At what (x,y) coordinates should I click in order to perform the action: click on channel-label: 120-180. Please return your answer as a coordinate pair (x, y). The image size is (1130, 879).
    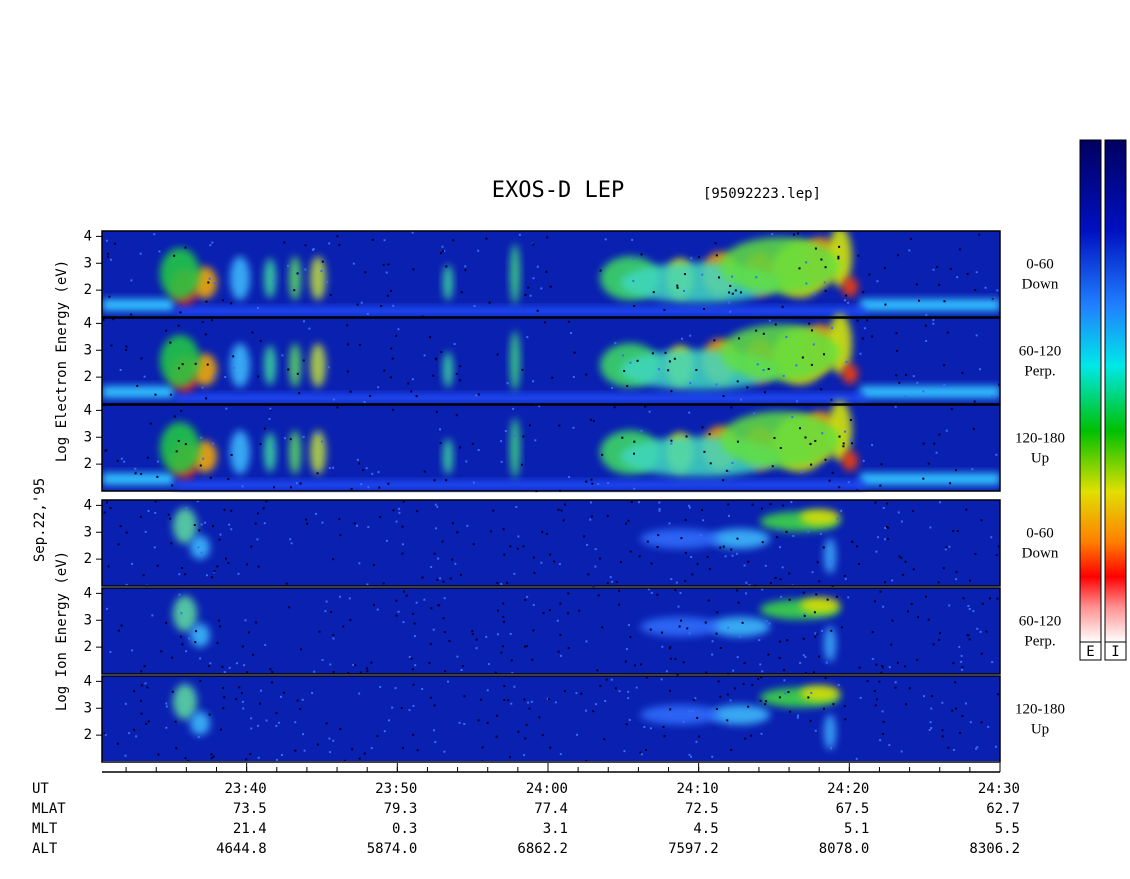
    Looking at the image, I should click on (1040, 709).